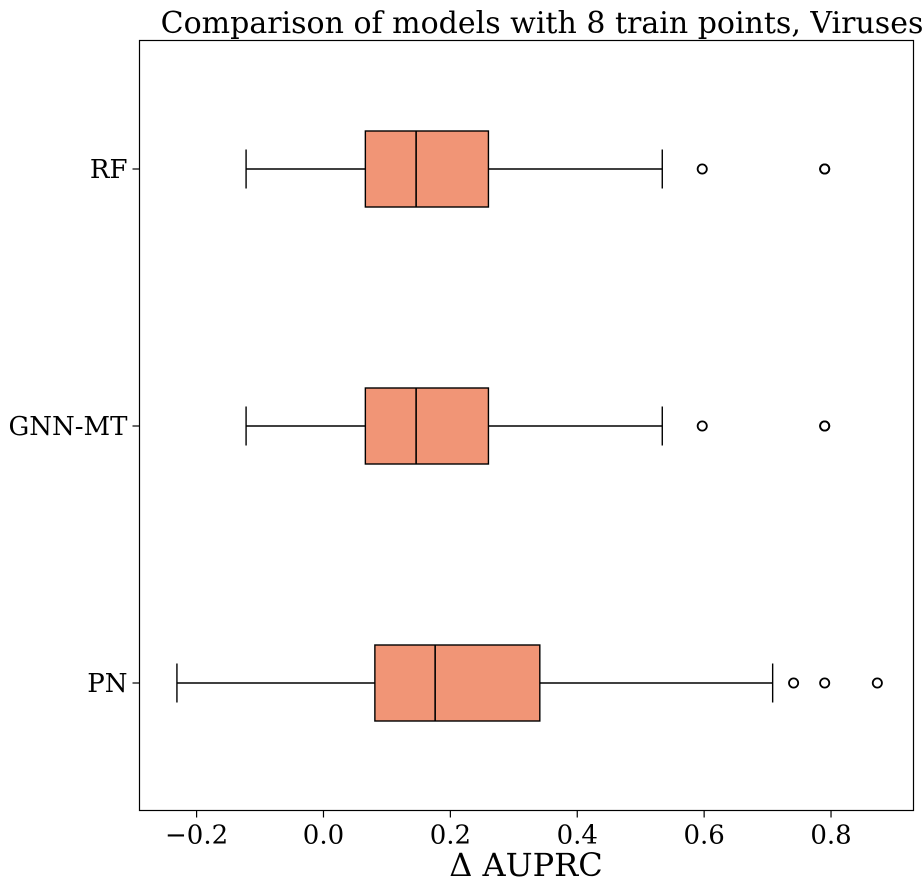 Image resolution: width=924 pixels, height=893 pixels. Describe the element at coordinates (109, 170) in the screenshot. I see `y-tick-label-rf: RF` at that location.